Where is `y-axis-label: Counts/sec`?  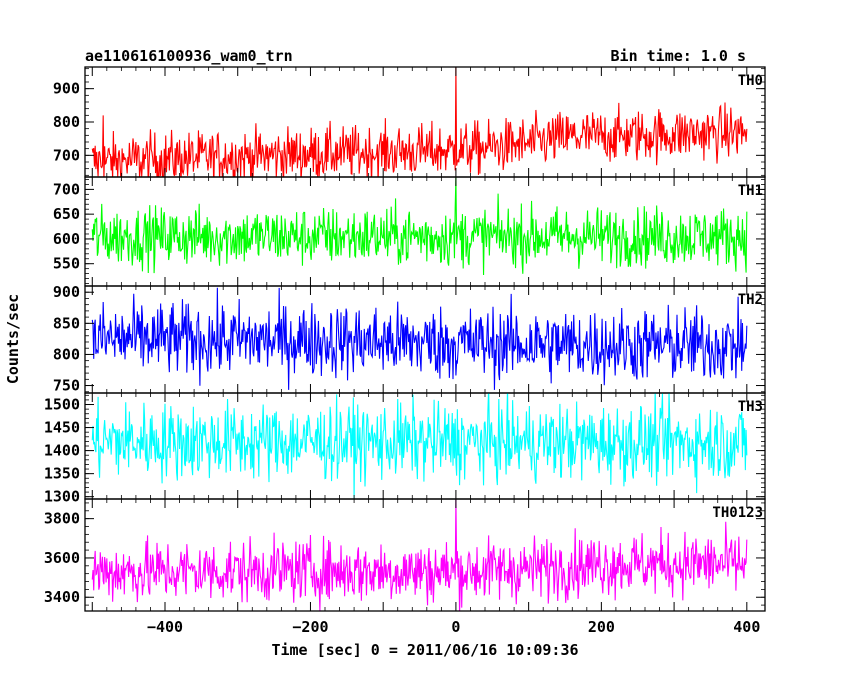
y-axis-label: Counts/sec is located at coordinates (13, 339).